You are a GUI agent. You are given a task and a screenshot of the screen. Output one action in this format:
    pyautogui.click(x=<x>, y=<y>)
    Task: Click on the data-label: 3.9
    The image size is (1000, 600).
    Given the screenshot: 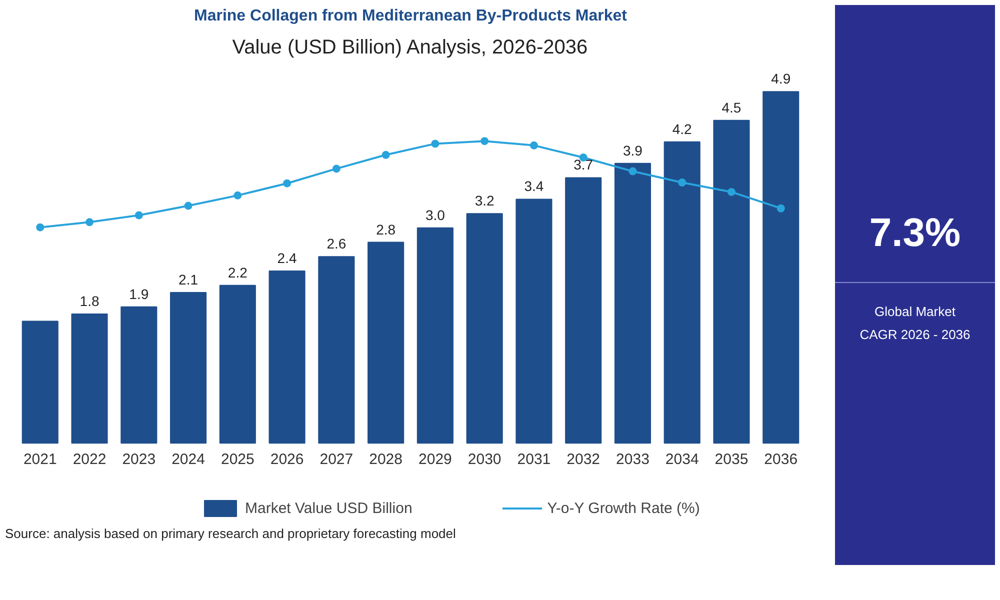 What is the action you would take?
    pyautogui.click(x=632, y=150)
    